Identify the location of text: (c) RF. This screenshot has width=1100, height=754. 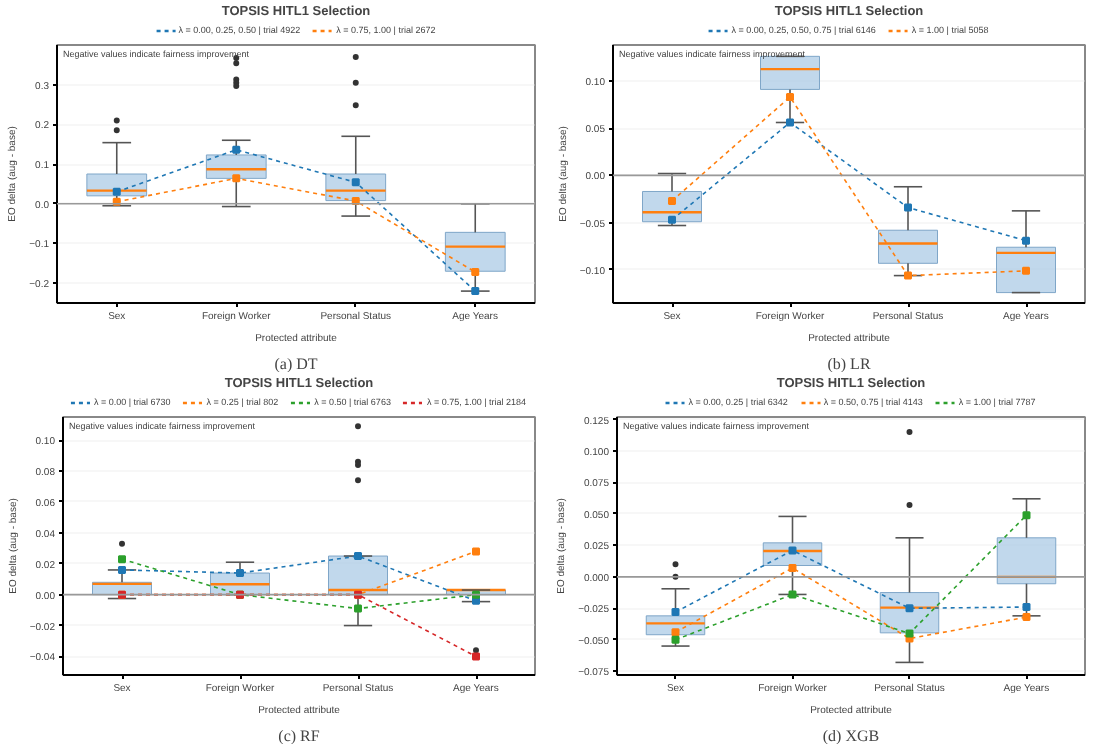
(299, 736).